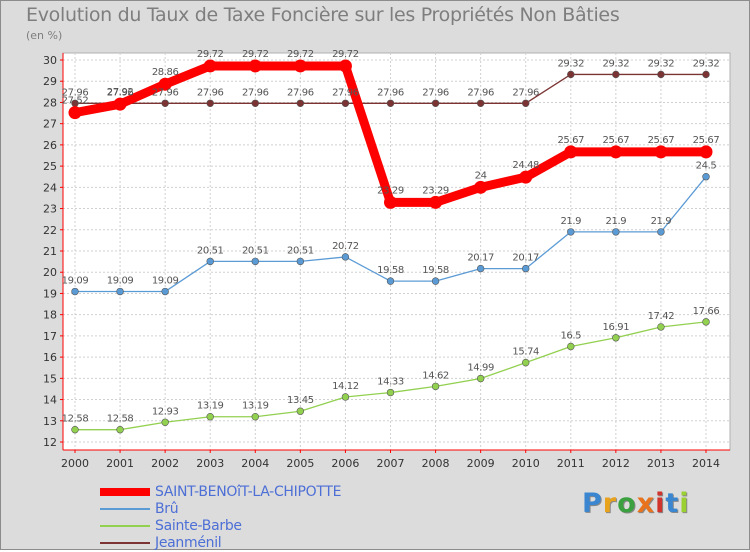  I want to click on data-label: 20.51, so click(255, 250).